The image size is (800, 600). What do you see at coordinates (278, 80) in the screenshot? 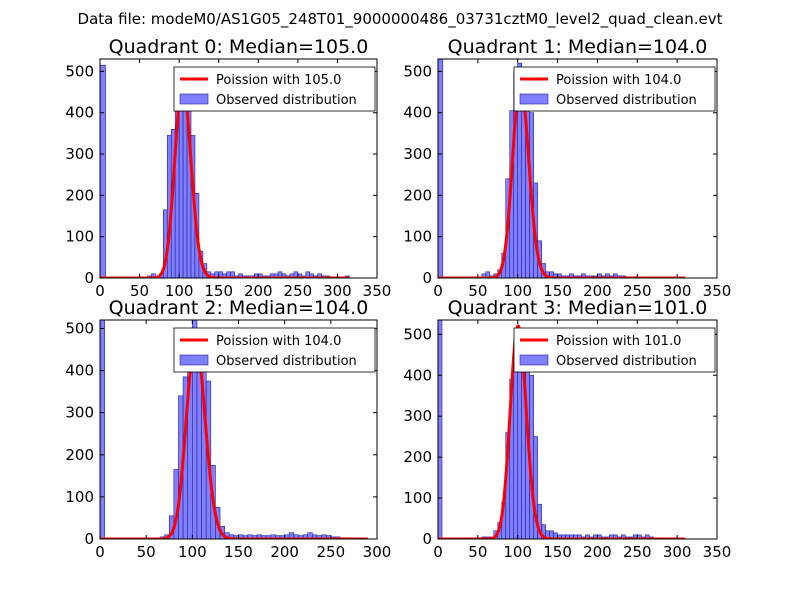
I see `legend-label-poisson: Poission with 105.0` at bounding box center [278, 80].